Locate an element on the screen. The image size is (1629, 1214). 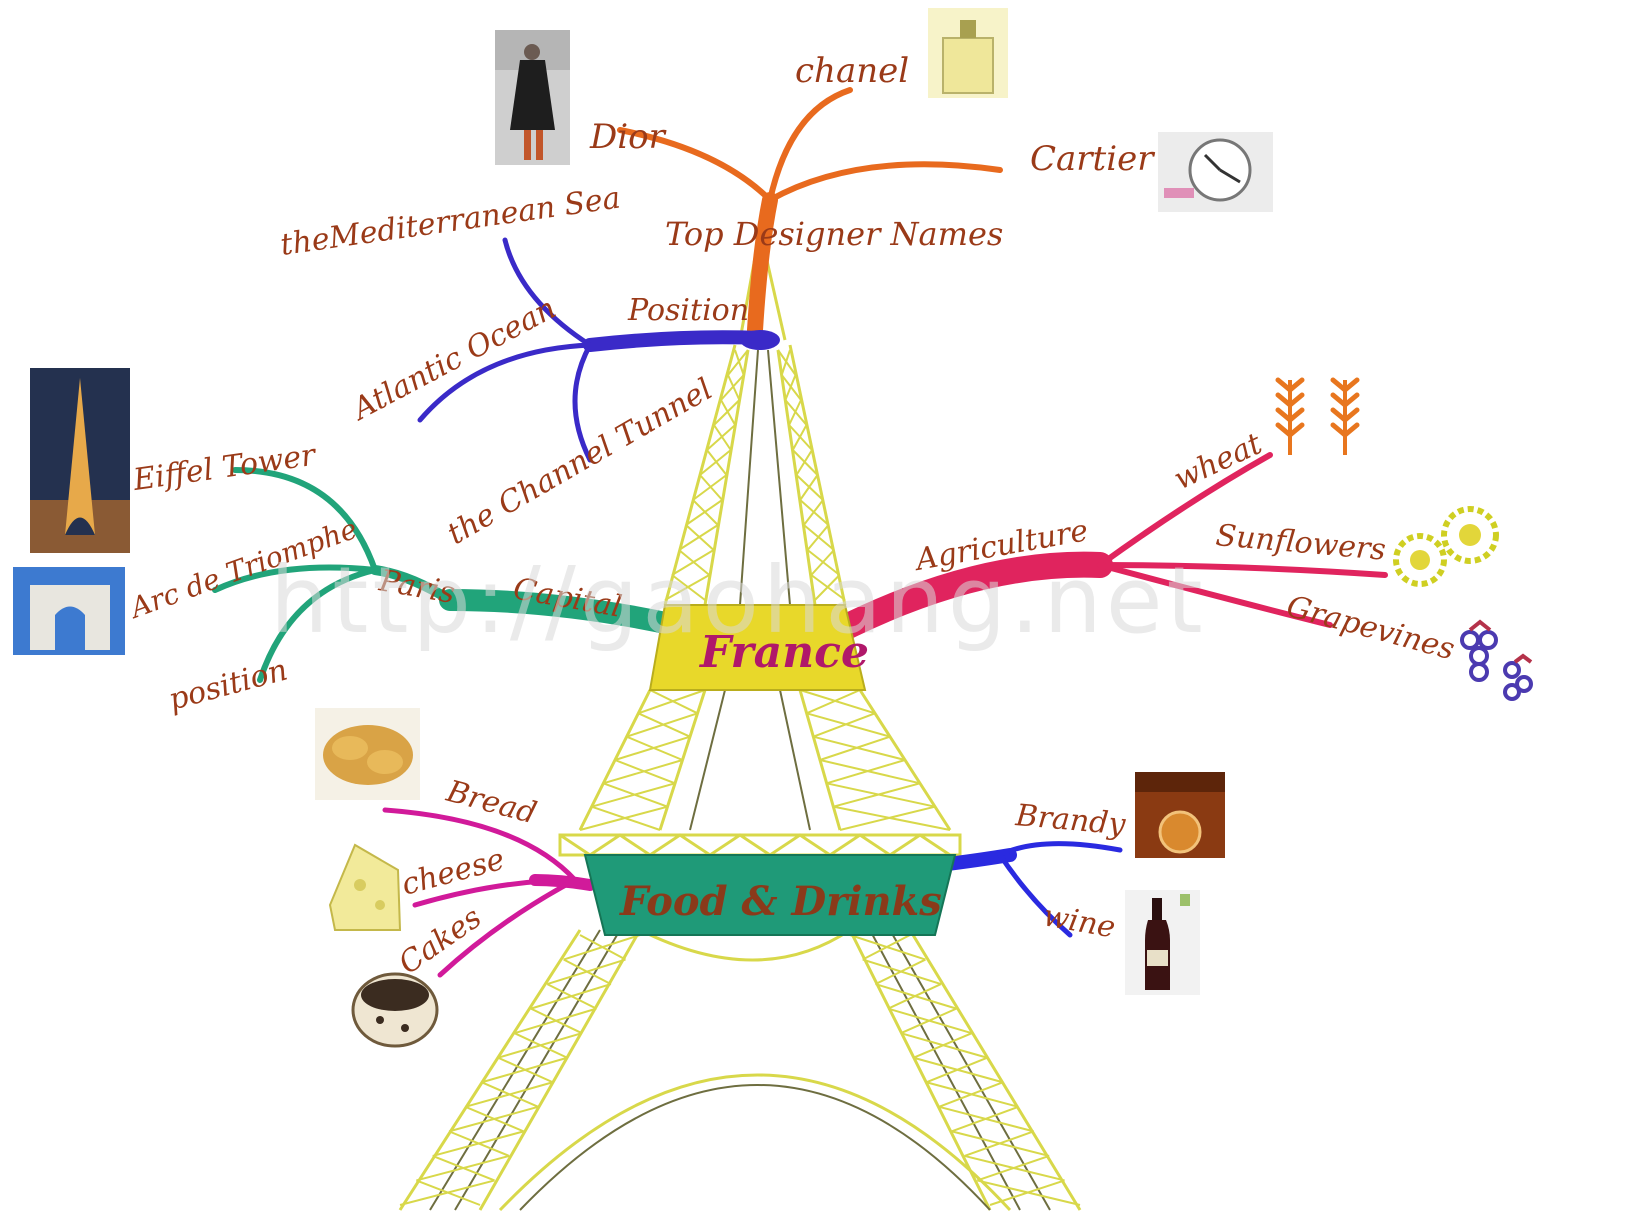
branch-capital-paris is located at coordinates (412, 585).